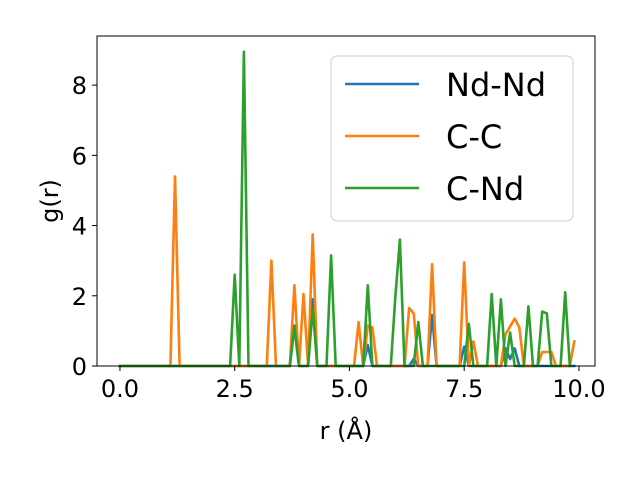 The height and width of the screenshot is (480, 640). What do you see at coordinates (496, 85) in the screenshot?
I see `legend-label-nd-nd: Nd-Nd` at bounding box center [496, 85].